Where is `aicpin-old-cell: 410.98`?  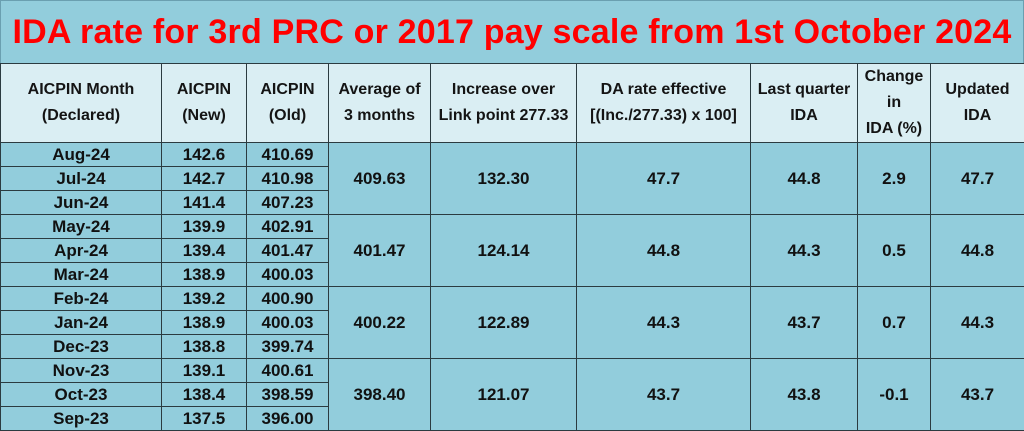
aicpin-old-cell: 410.98 is located at coordinates (288, 179).